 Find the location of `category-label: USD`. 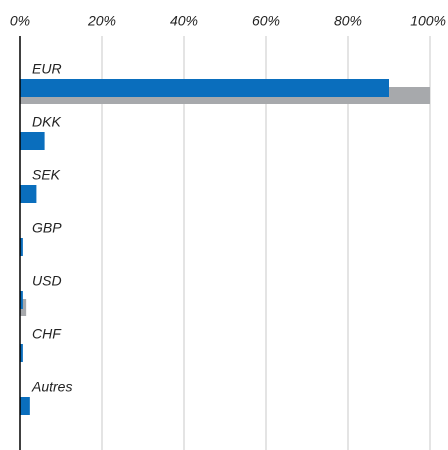

category-label: USD is located at coordinates (47, 281).